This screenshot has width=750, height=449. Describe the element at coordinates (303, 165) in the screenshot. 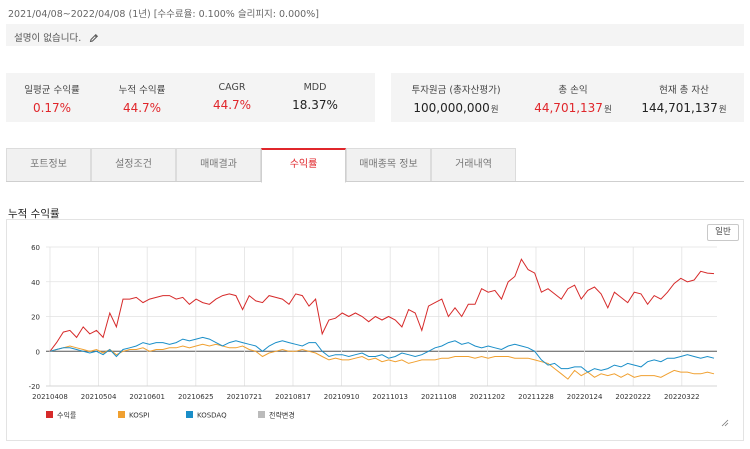

I see `tab-returns: 수익률` at that location.